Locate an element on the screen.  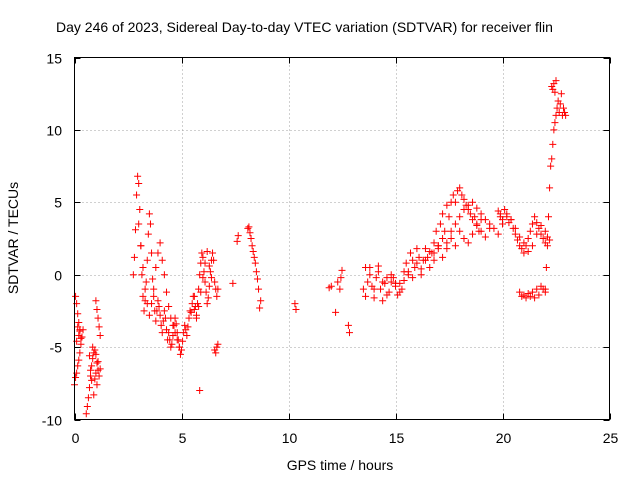
y-tick-label: 10 is located at coordinates (54, 131).